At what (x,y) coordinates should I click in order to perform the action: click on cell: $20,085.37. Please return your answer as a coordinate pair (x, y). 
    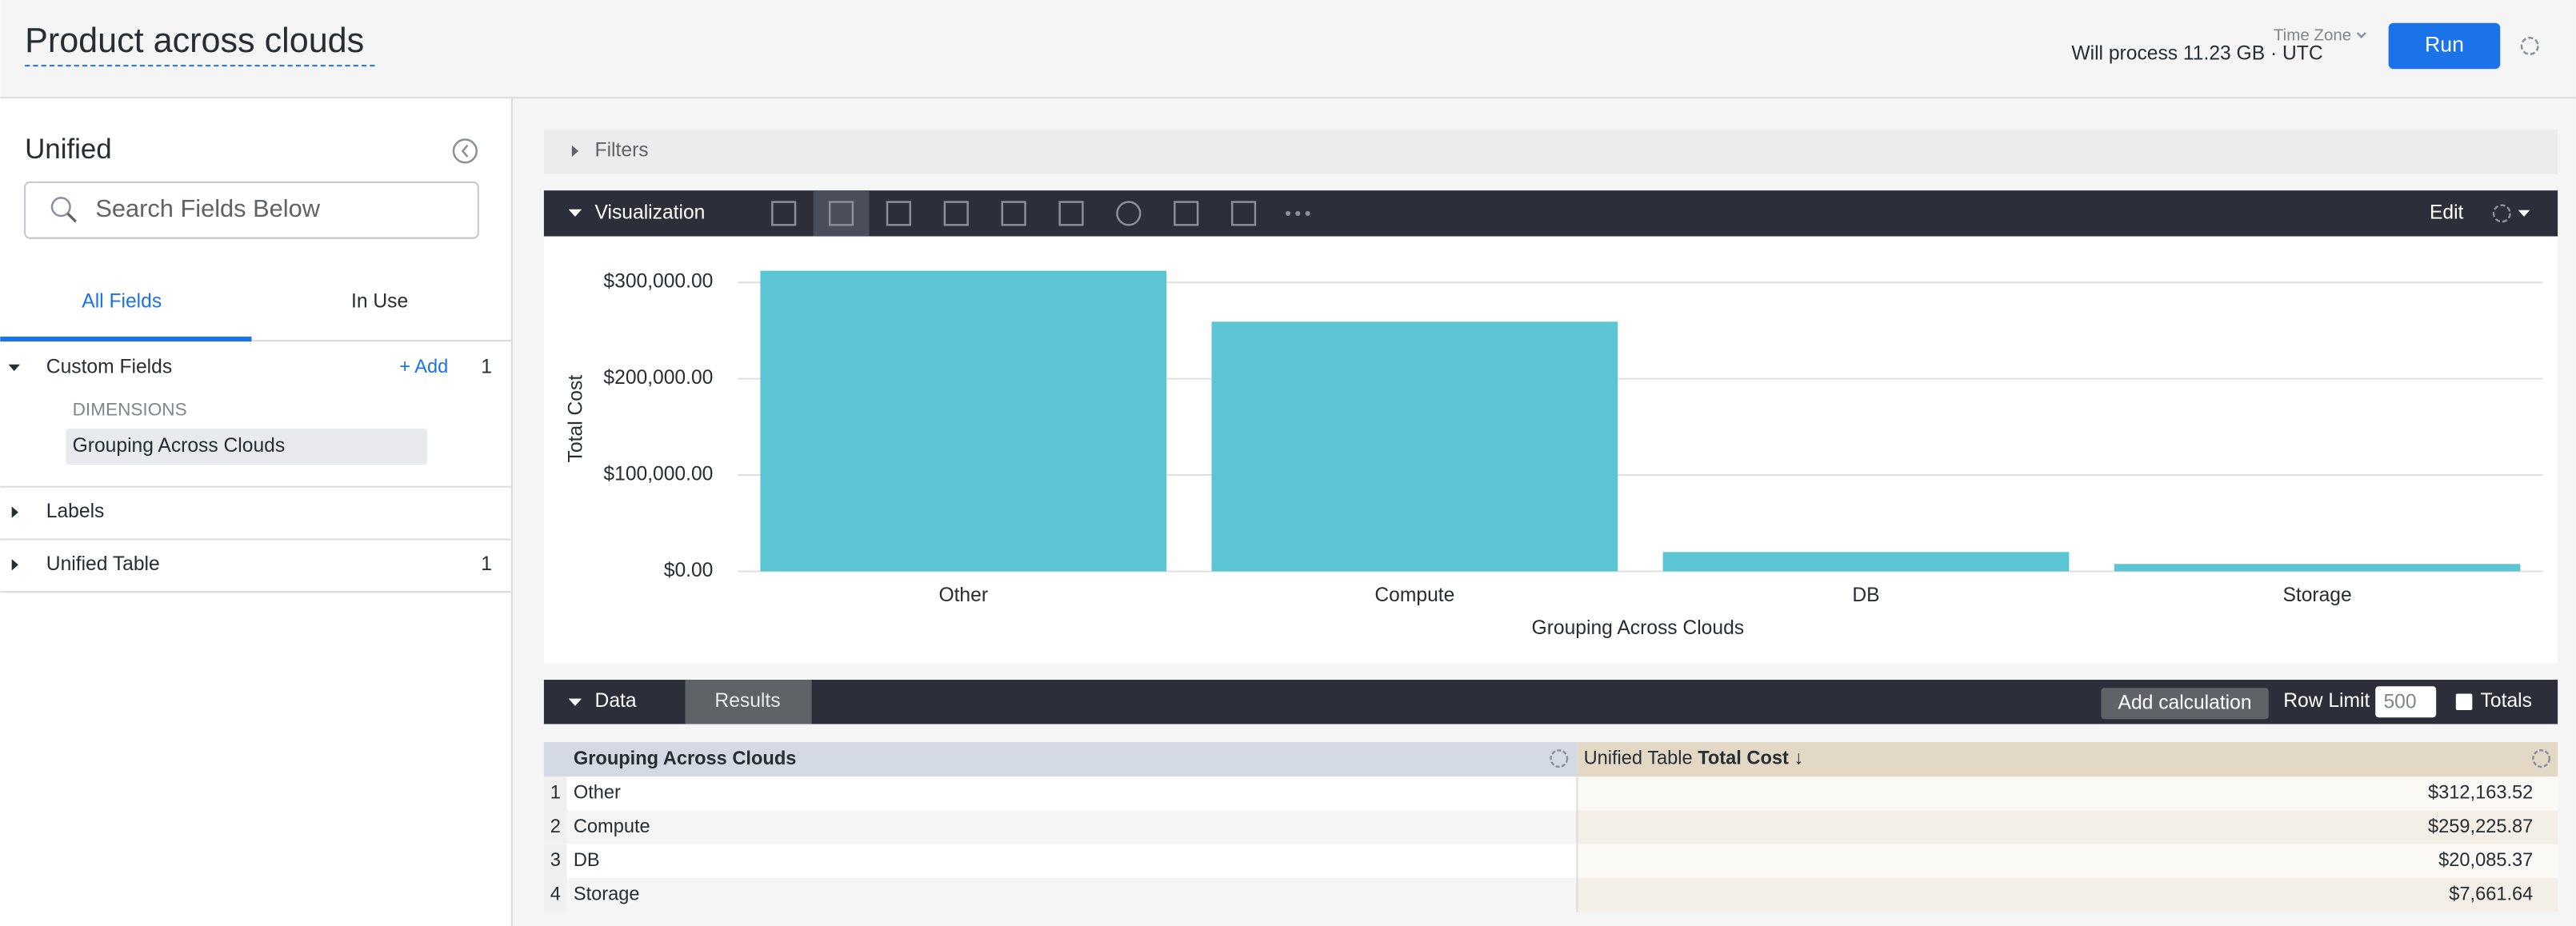
    Looking at the image, I should click on (2485, 860).